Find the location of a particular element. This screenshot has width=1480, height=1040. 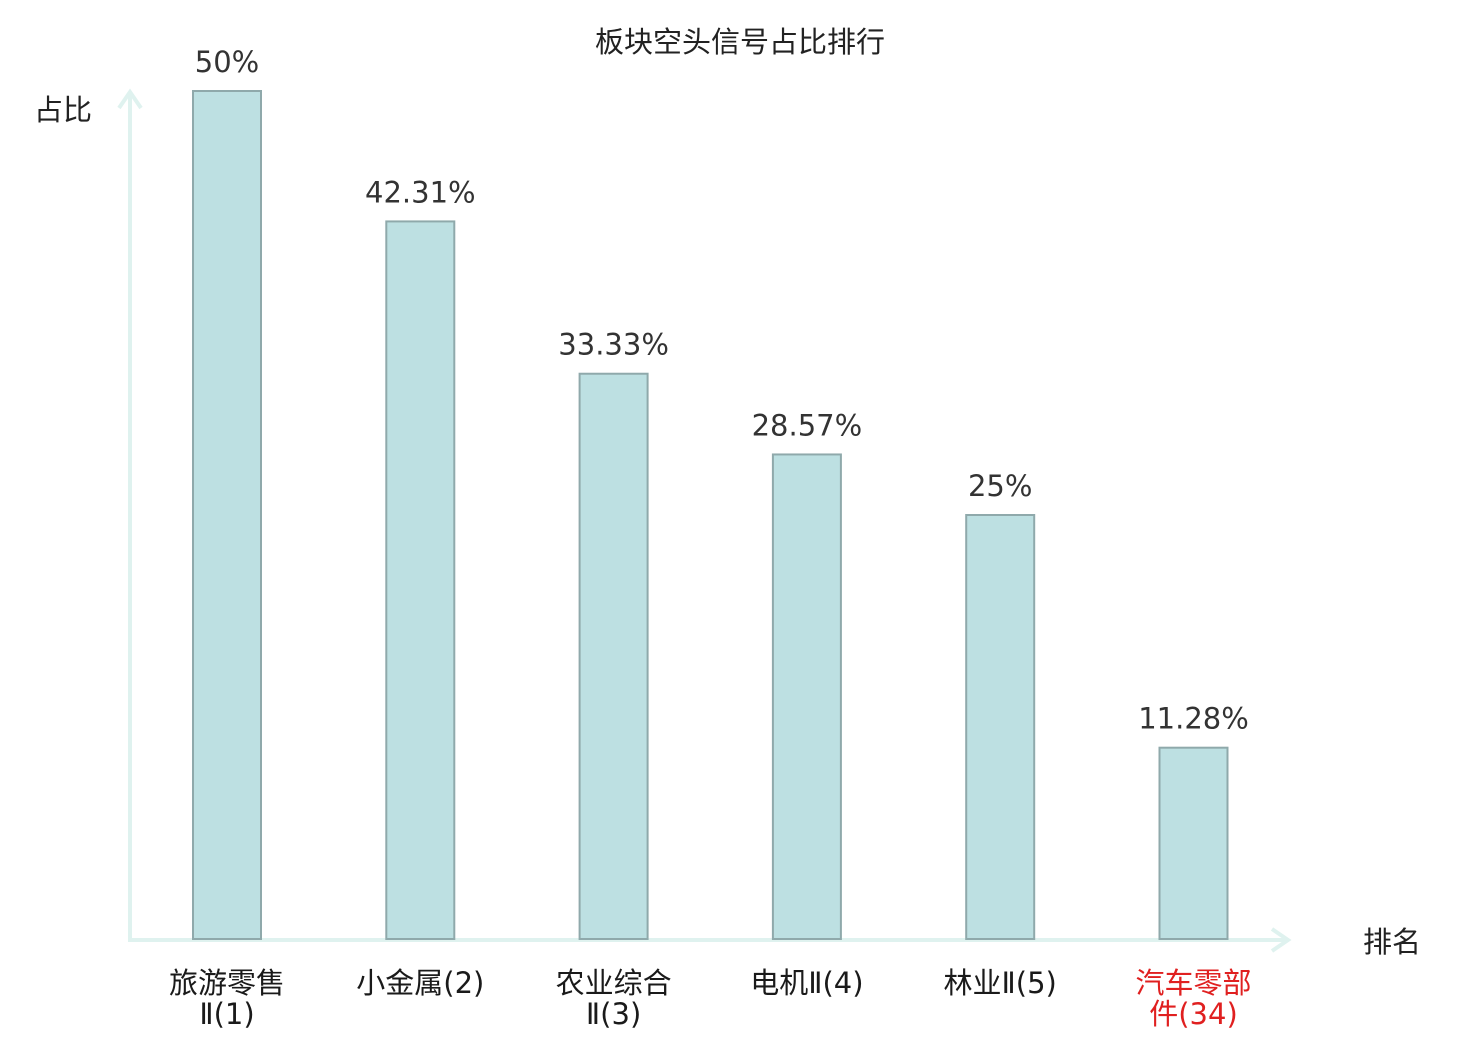

category-label-line: 件(34) is located at coordinates (1193, 1014).